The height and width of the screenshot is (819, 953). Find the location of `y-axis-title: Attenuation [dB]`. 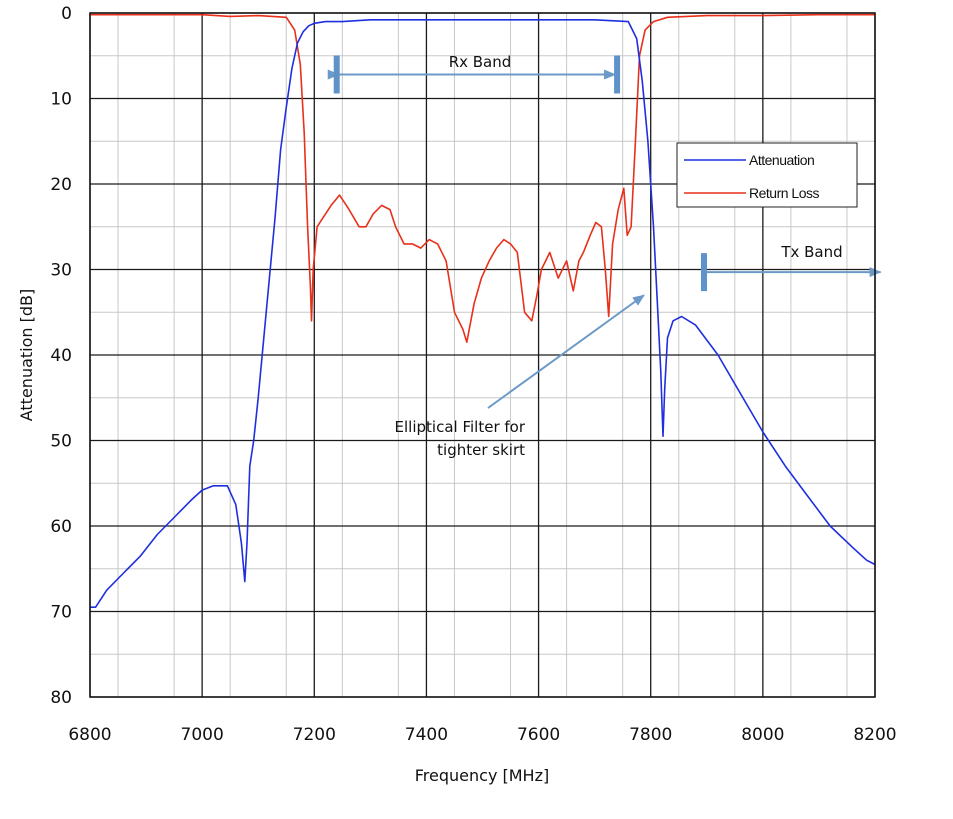

y-axis-title: Attenuation [dB] is located at coordinates (26, 355).